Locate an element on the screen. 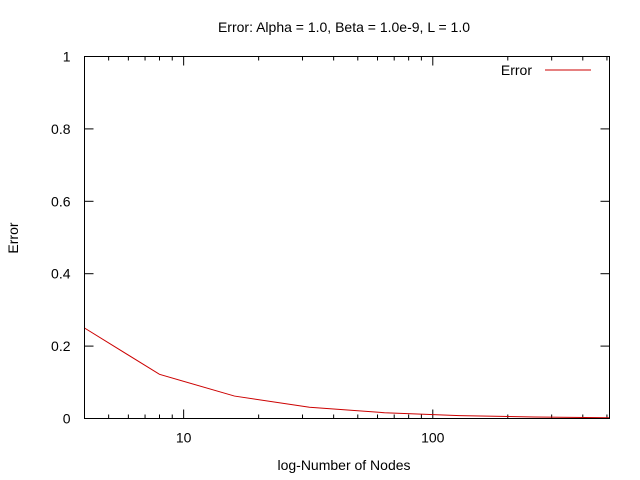 This screenshot has width=640, height=480. y-tick-label: 0.2 is located at coordinates (61, 346).